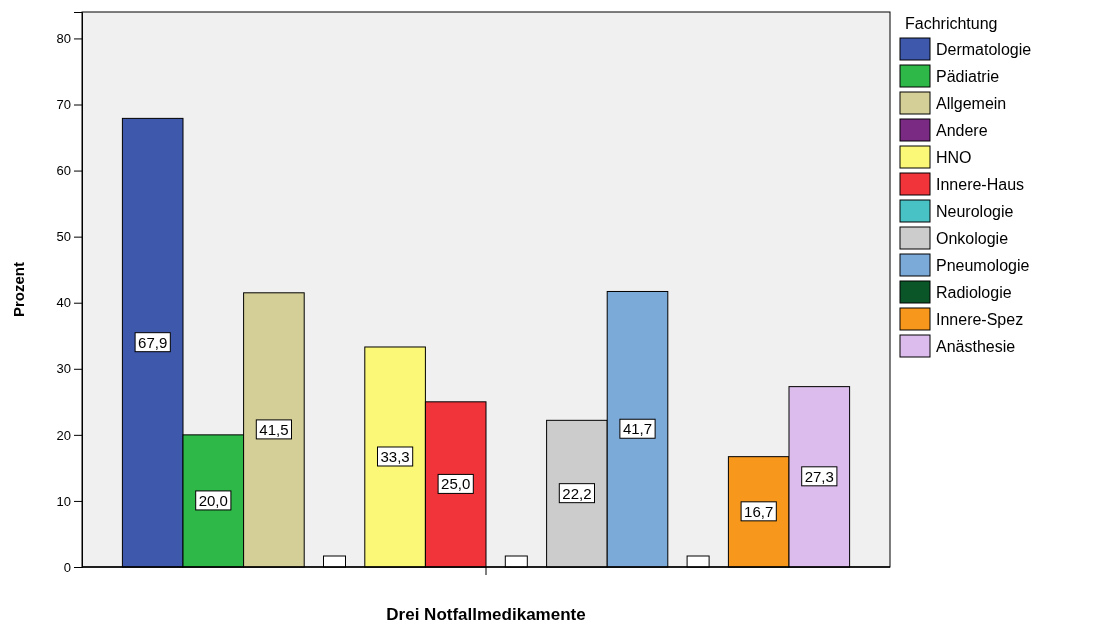 This screenshot has width=1105, height=629. I want to click on legend-label: Pädiatrie, so click(968, 76).